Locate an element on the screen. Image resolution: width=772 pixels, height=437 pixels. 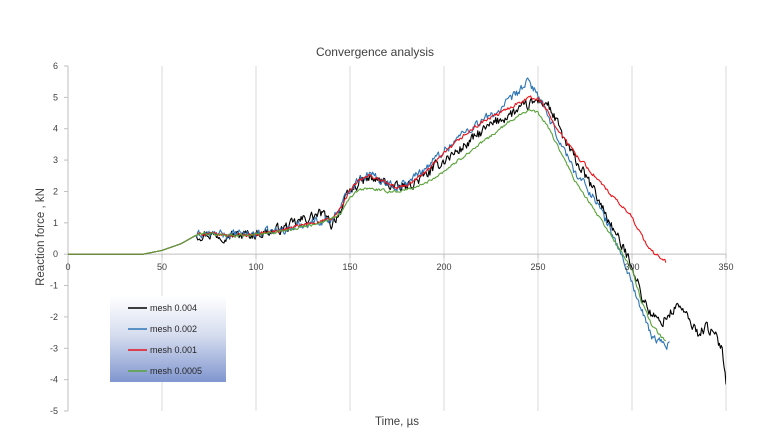
legend-background is located at coordinates (168, 339).